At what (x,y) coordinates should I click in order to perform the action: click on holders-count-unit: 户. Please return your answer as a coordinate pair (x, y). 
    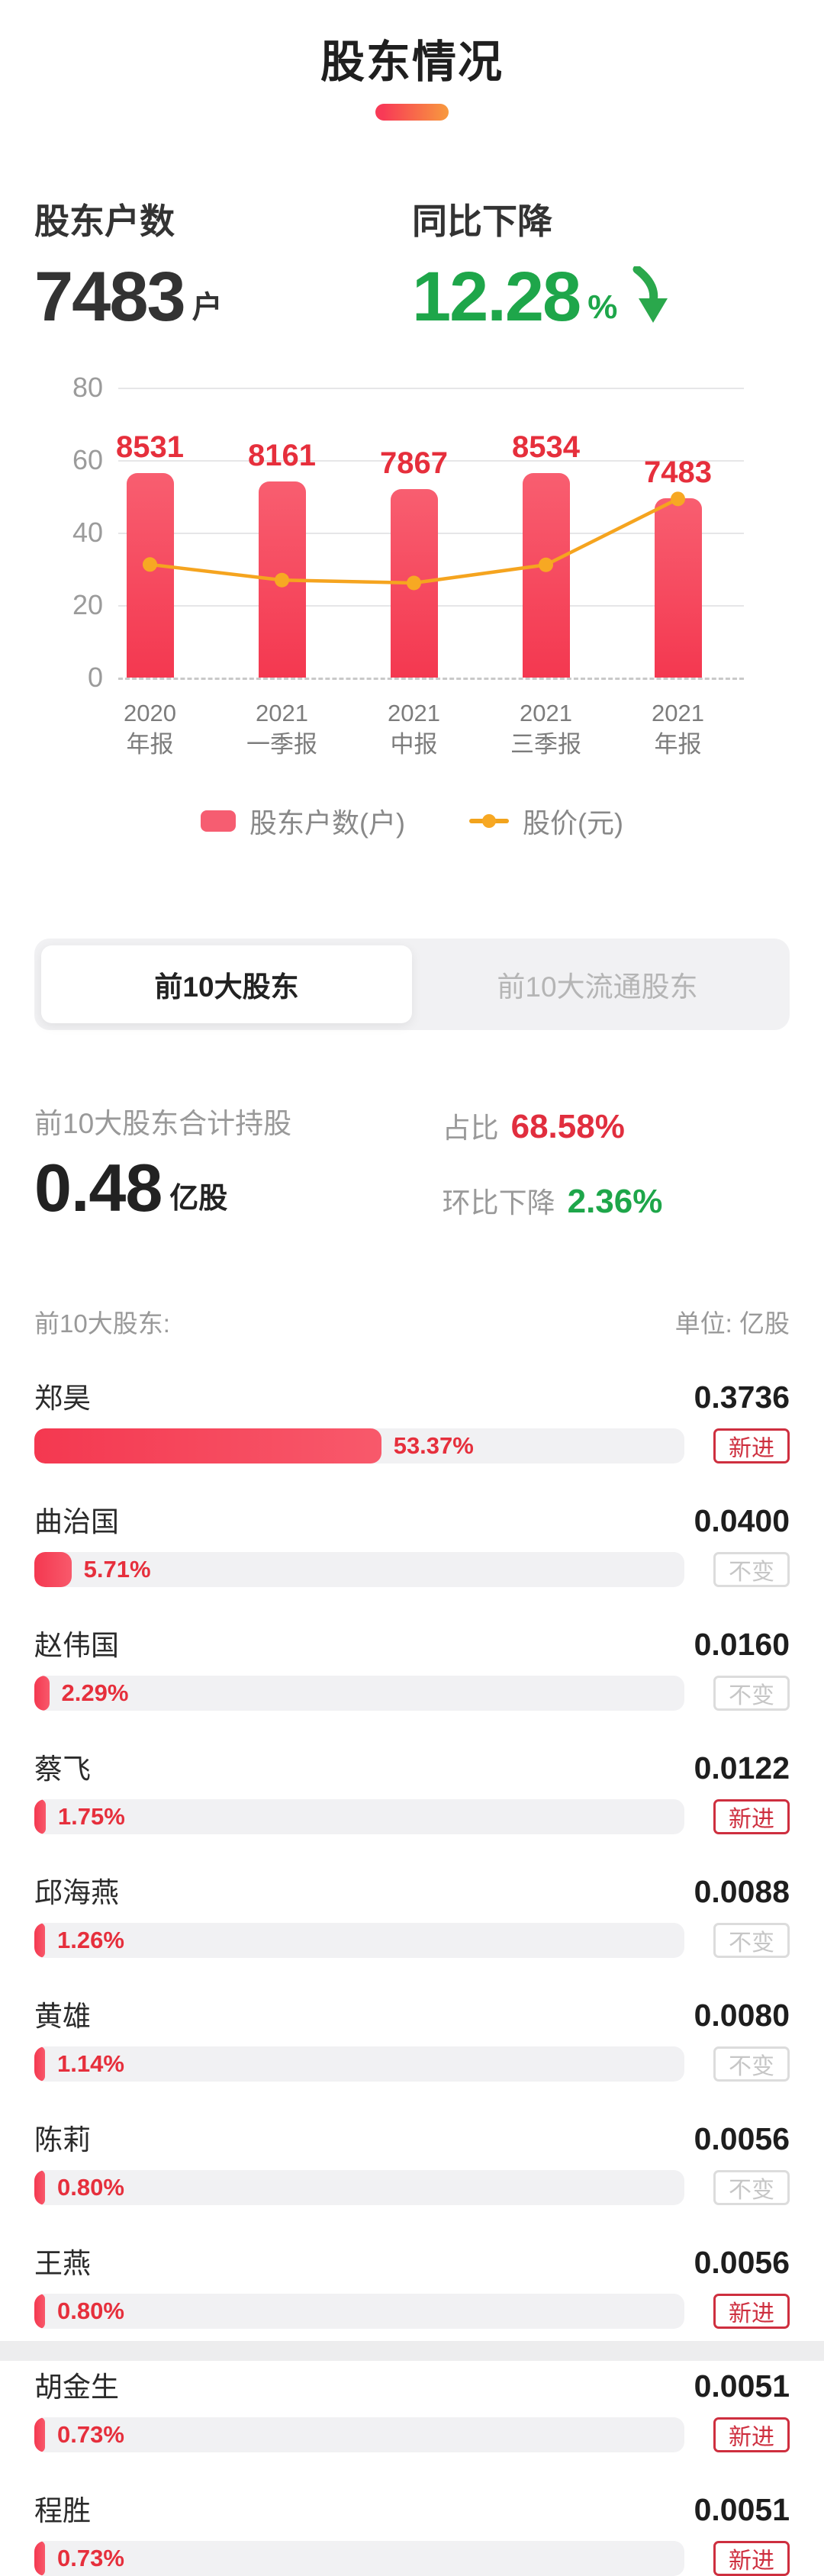
    Looking at the image, I should click on (208, 307).